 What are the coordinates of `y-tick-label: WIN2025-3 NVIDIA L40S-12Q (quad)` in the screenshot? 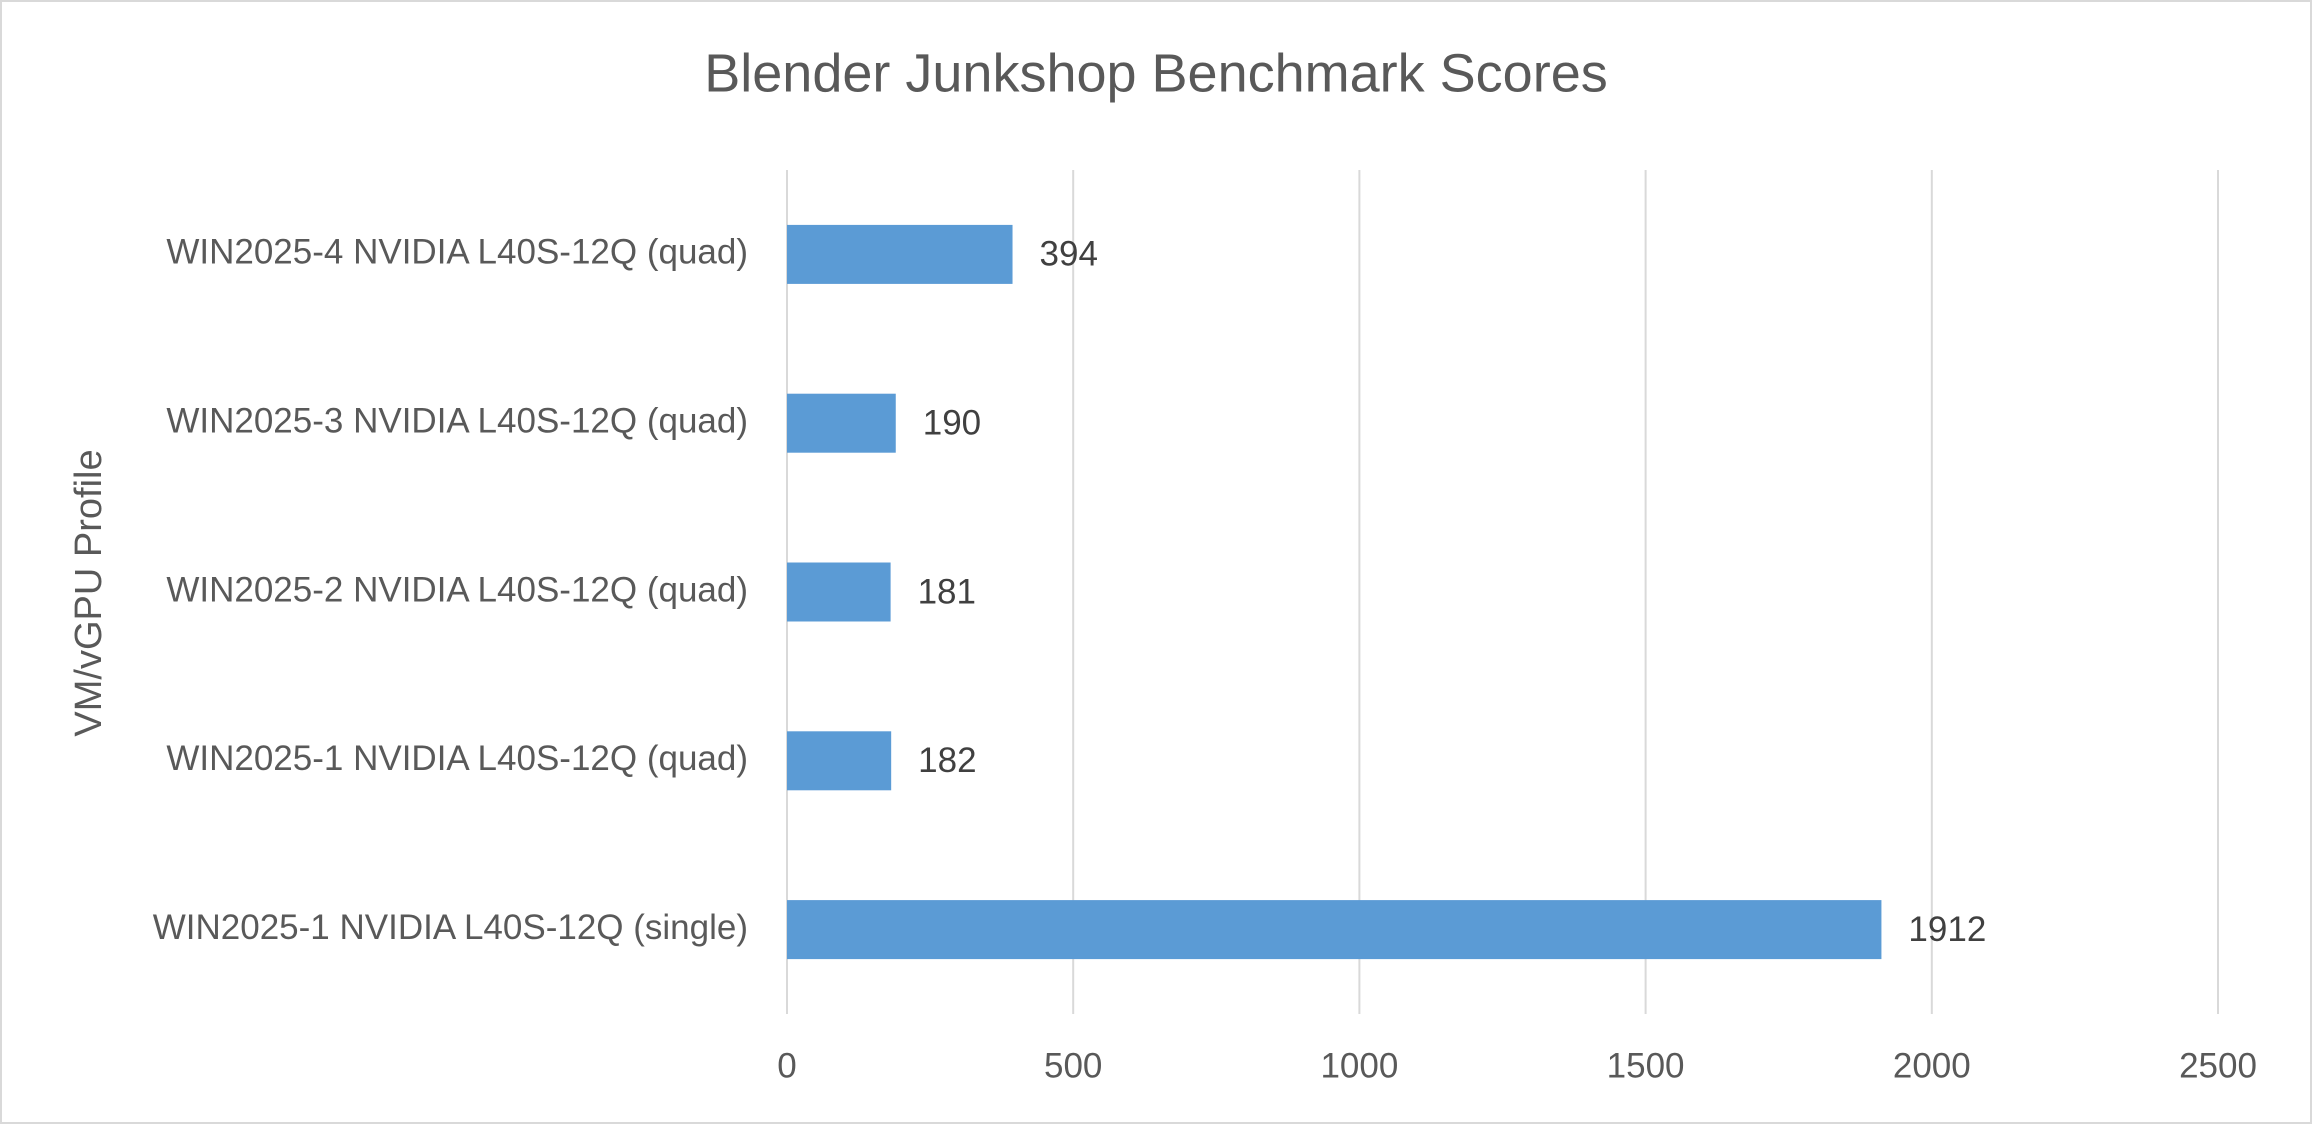 It's located at (457, 420).